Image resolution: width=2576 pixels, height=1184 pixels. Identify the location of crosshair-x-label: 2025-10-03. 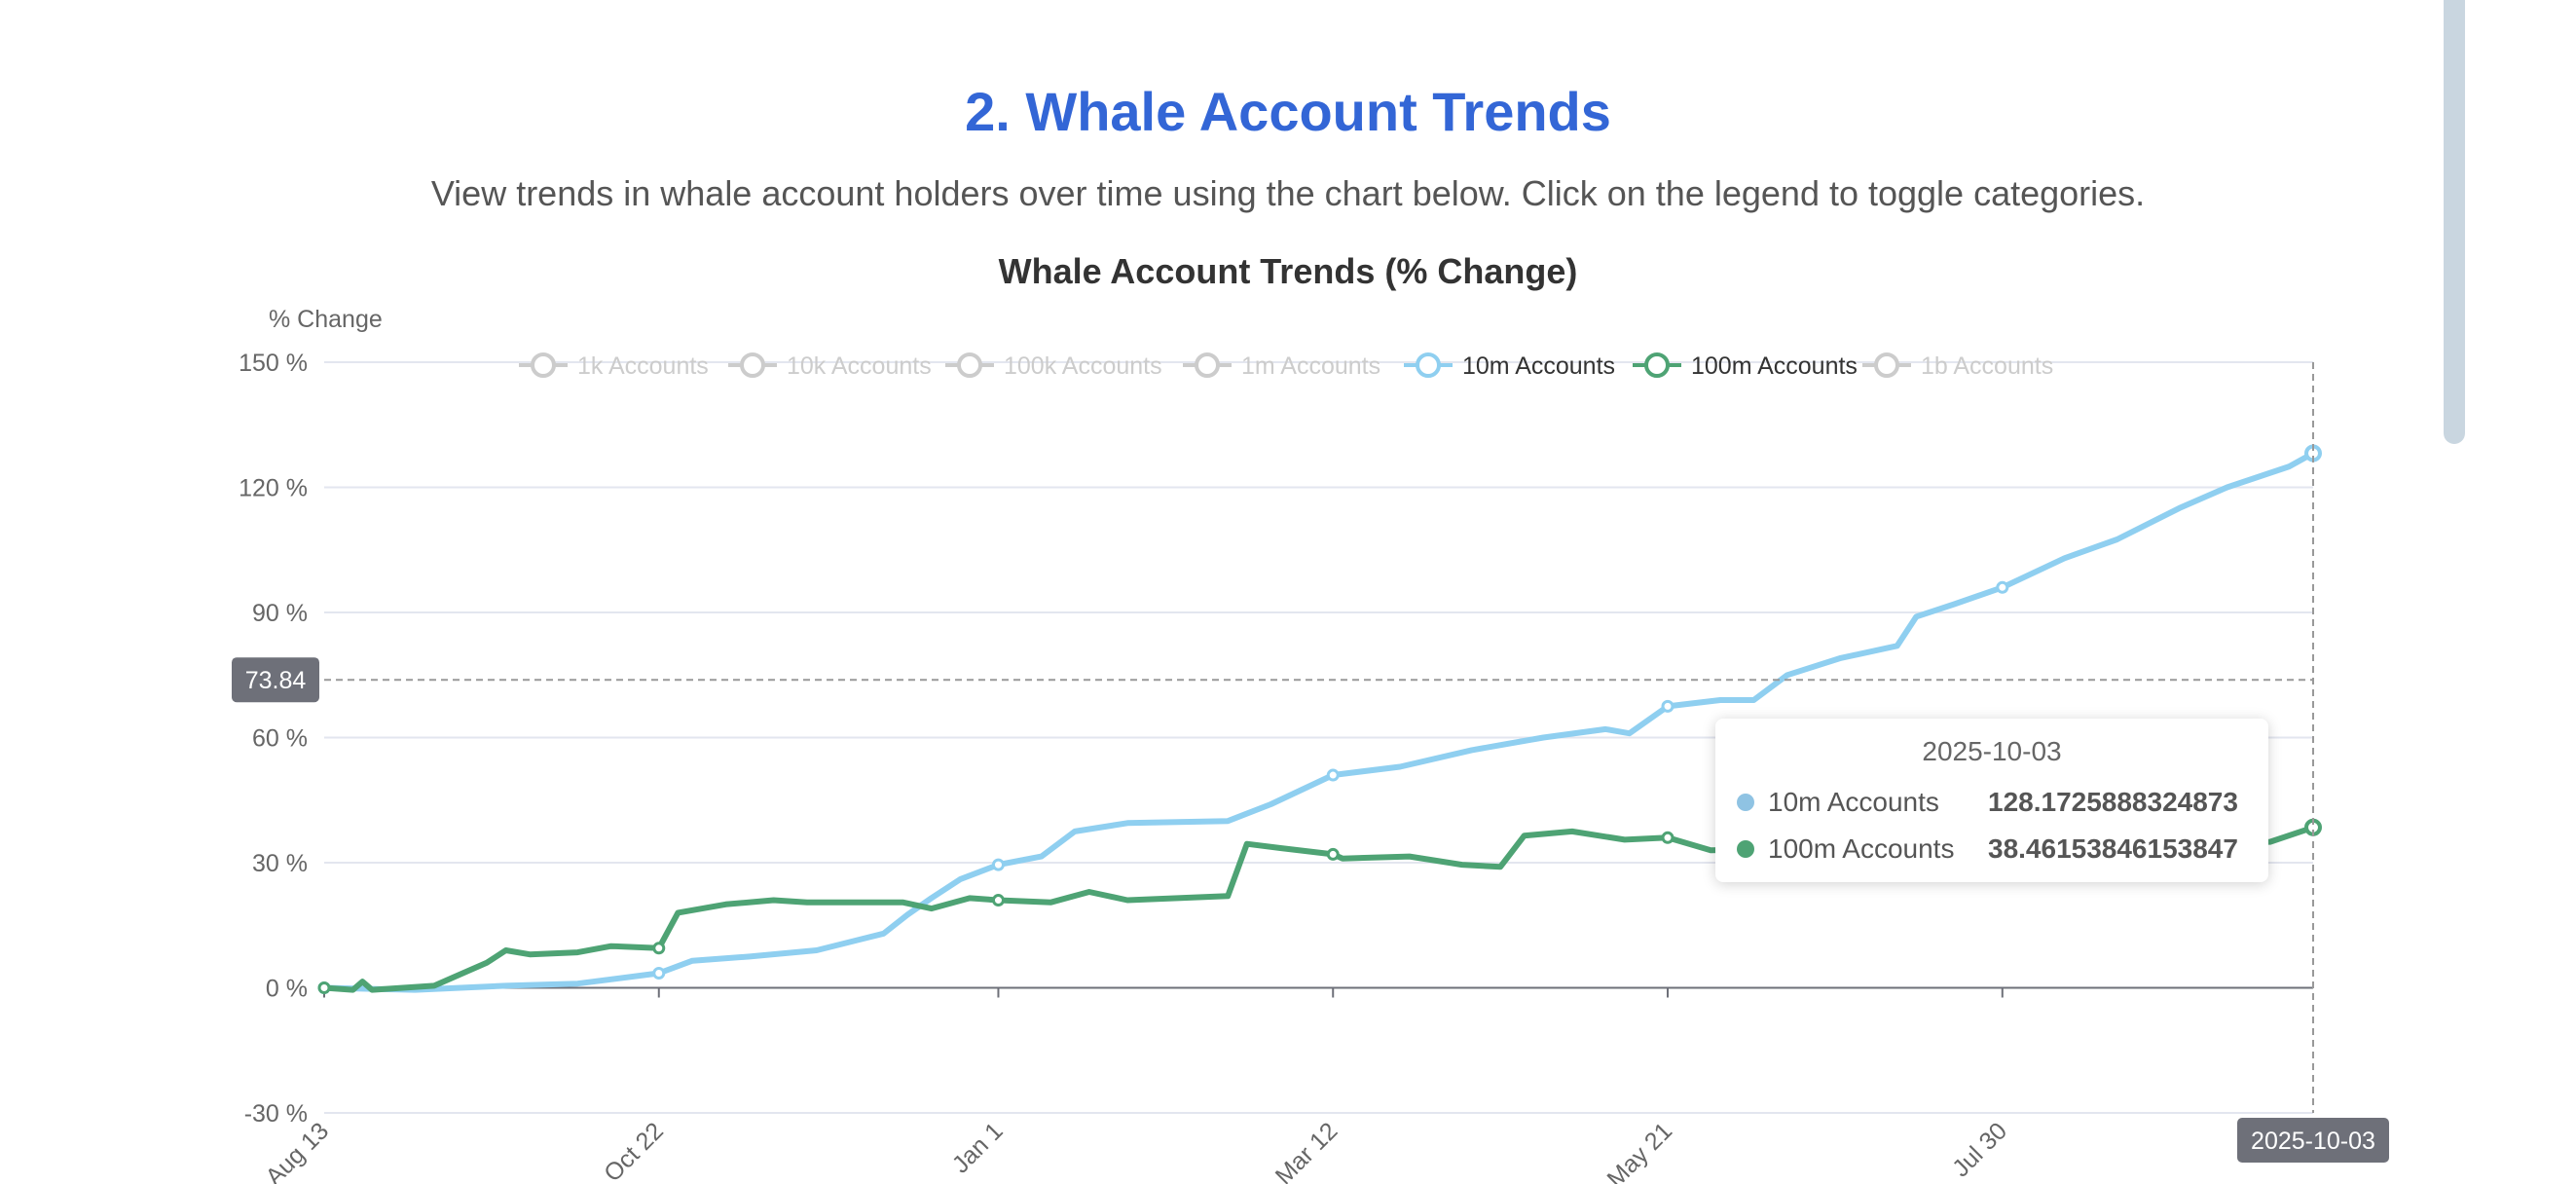
(2313, 1141).